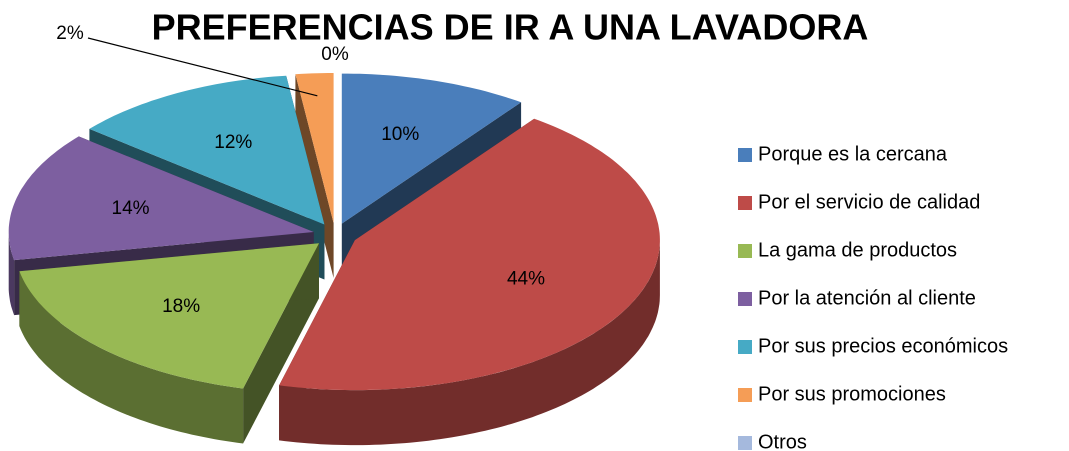 Image resolution: width=1069 pixels, height=451 pixels. Describe the element at coordinates (526, 279) in the screenshot. I see `data-label: 44%` at that location.